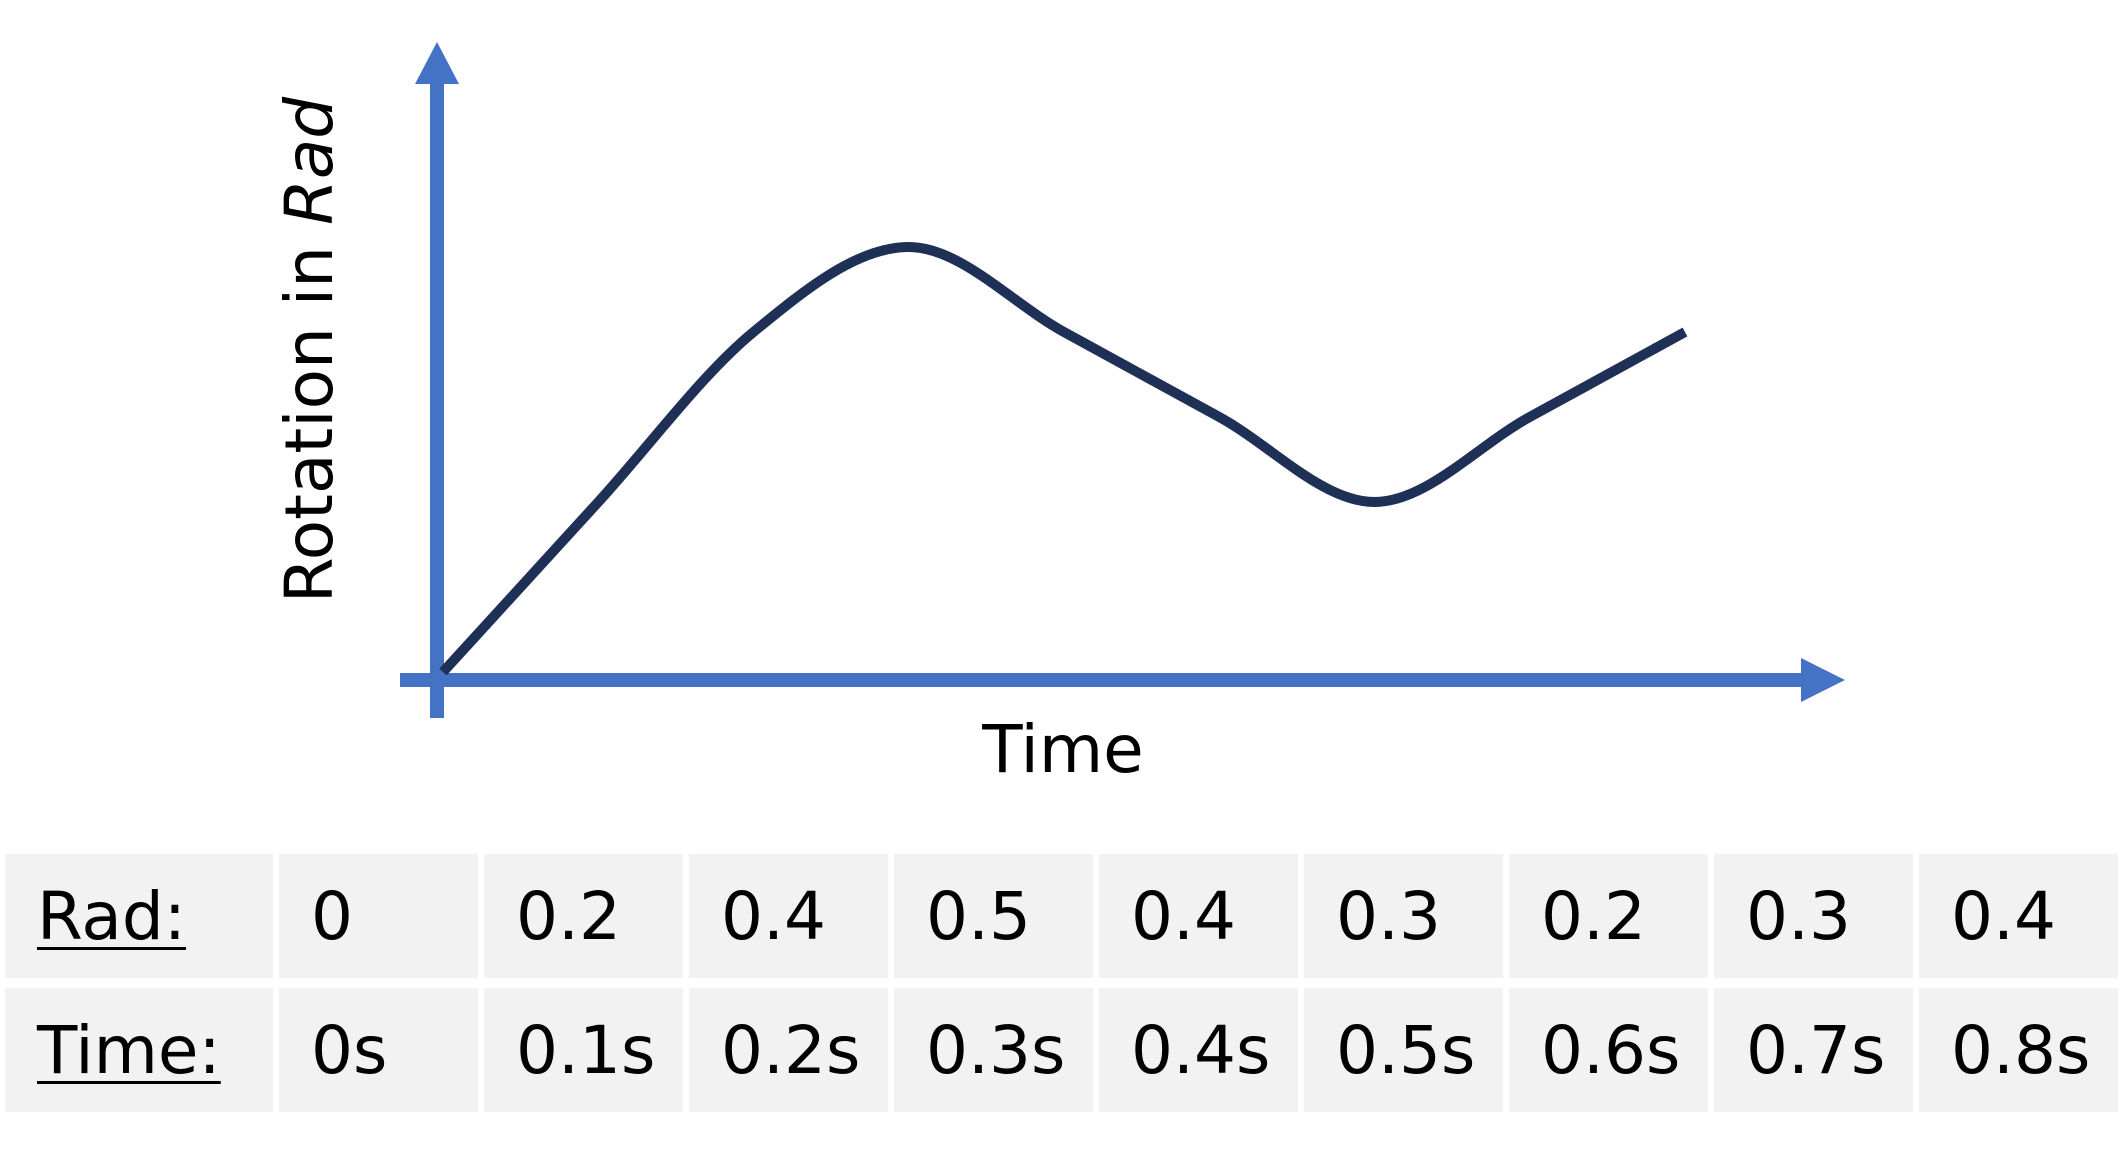  What do you see at coordinates (1198, 1050) in the screenshot?
I see `time-cell: 0.4s` at bounding box center [1198, 1050].